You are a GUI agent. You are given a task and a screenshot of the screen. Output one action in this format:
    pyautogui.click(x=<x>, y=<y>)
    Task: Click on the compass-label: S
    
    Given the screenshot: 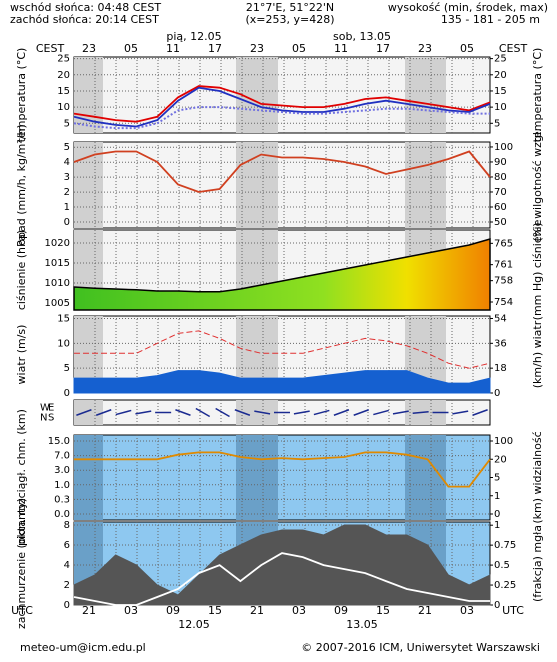 What is the action you would take?
    pyautogui.click(x=51, y=418)
    